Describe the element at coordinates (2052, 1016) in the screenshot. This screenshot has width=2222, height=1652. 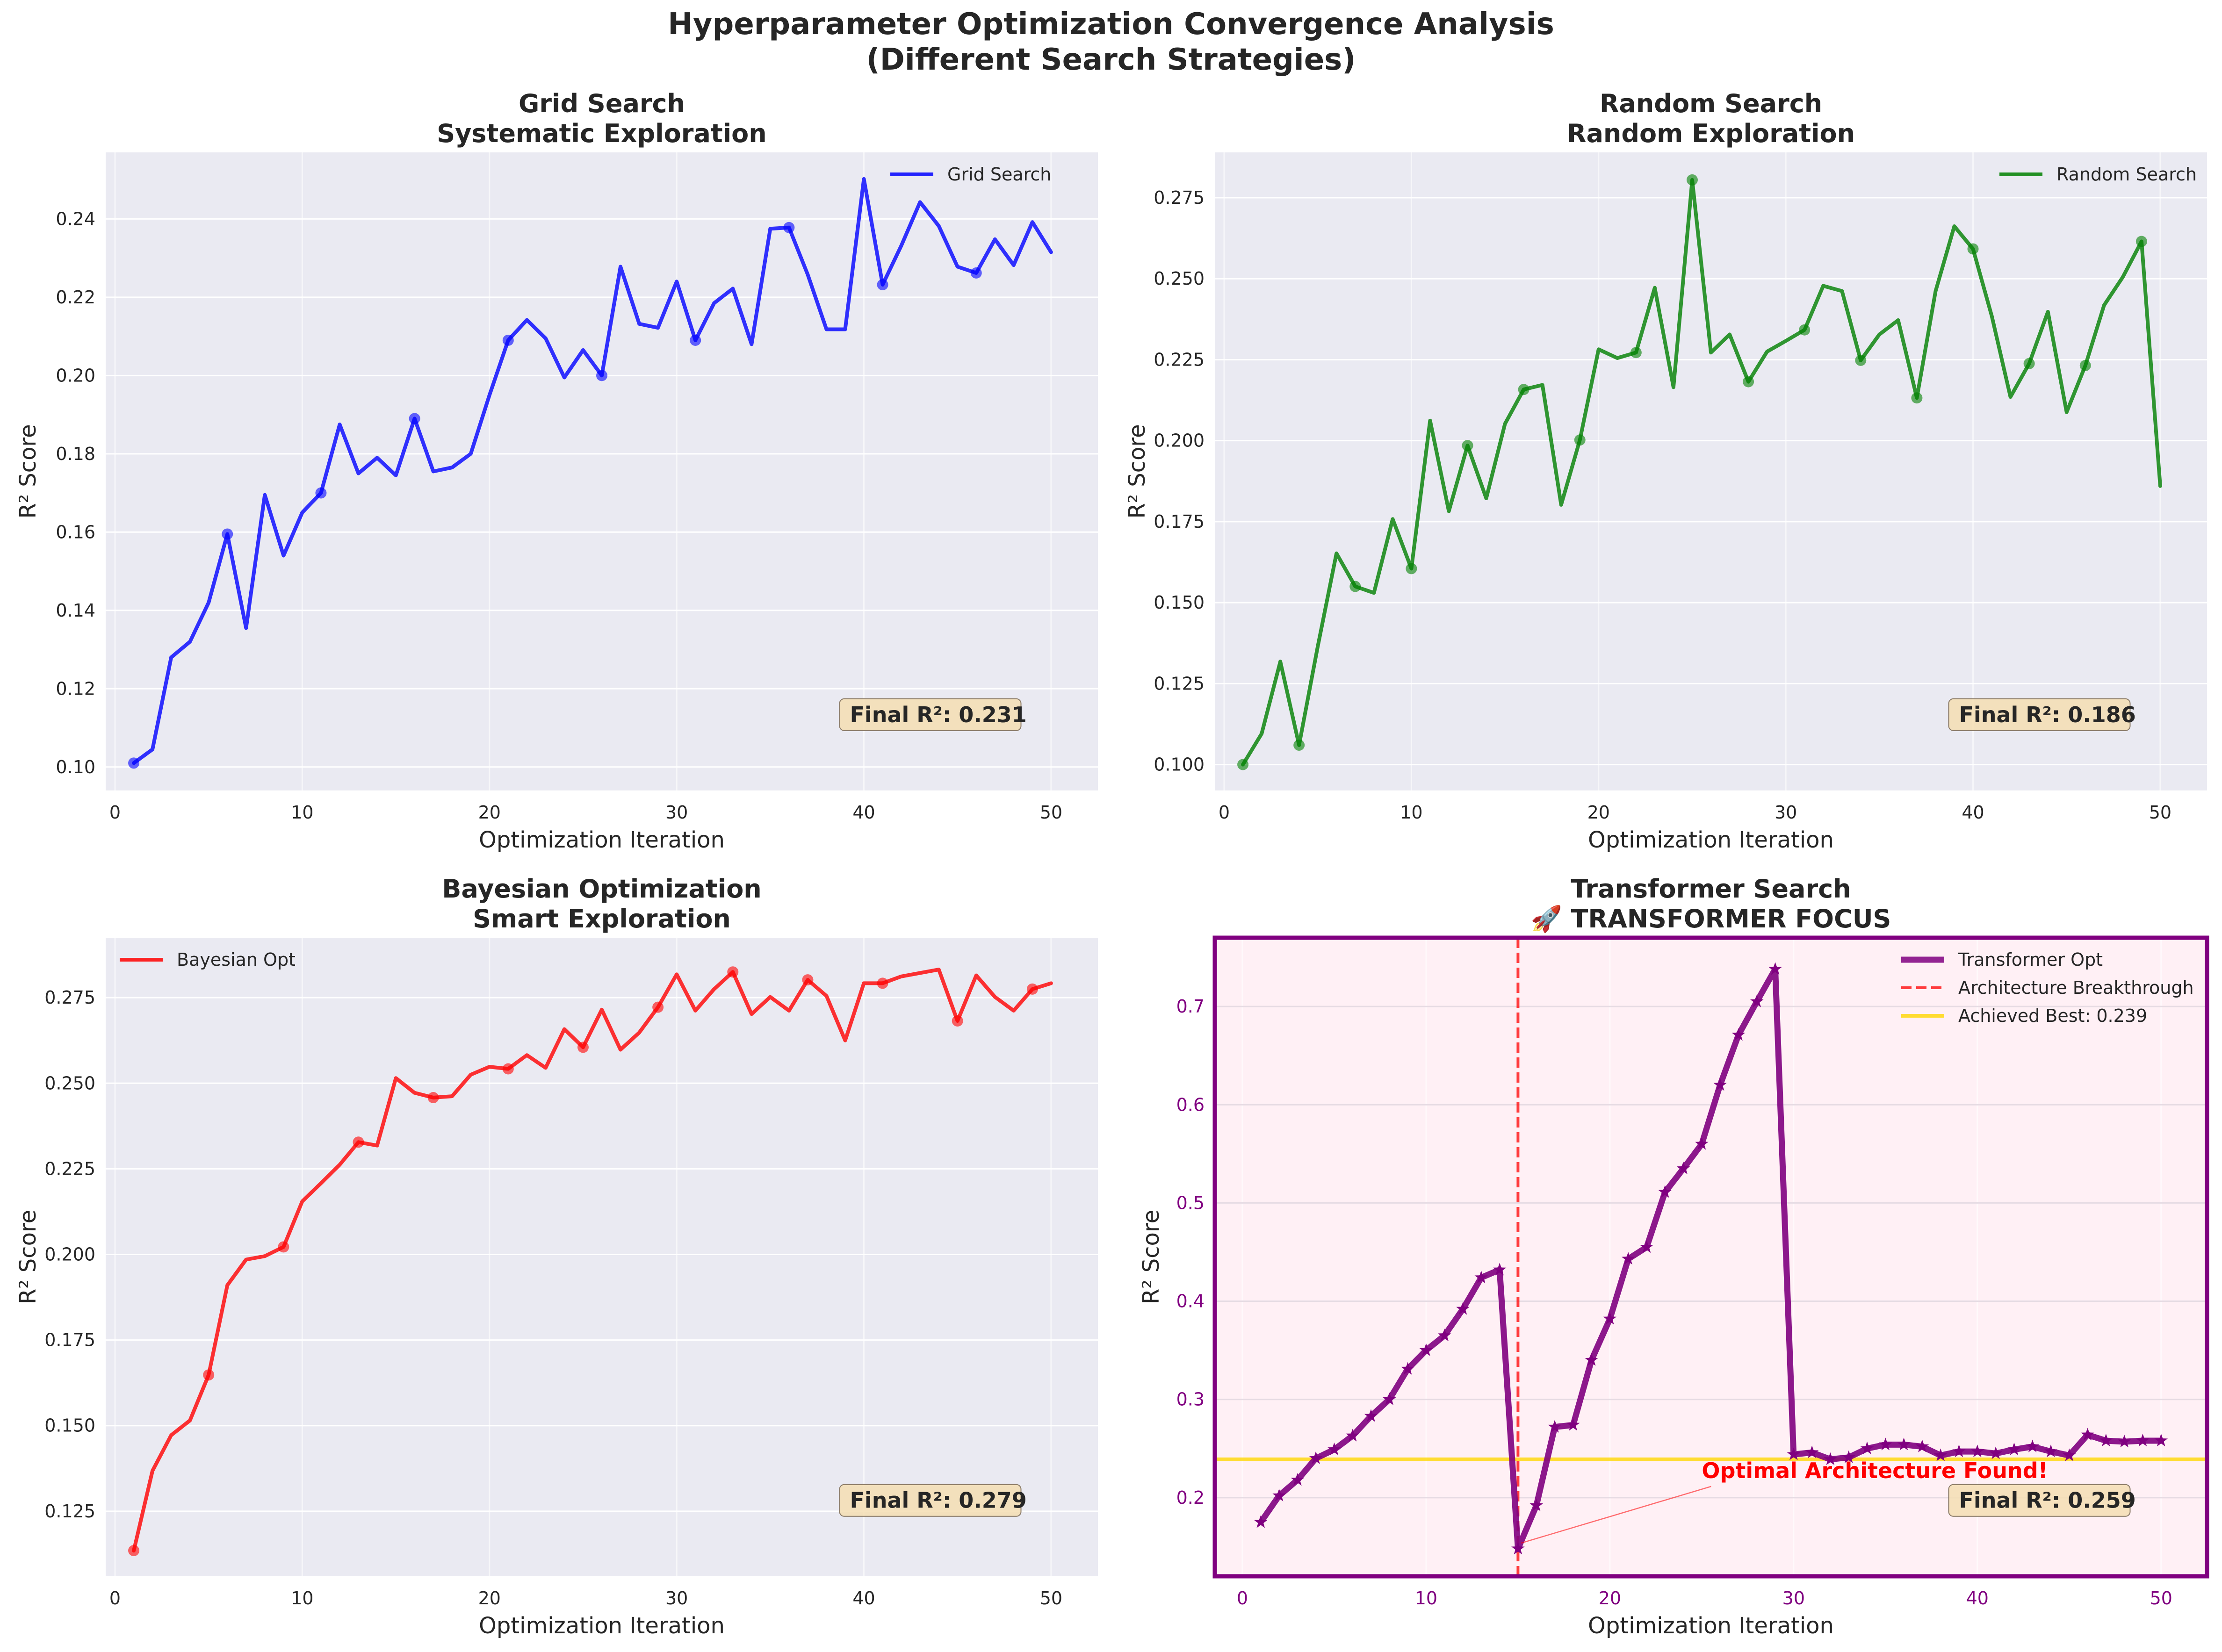
I see `legend-label: Achieved Best: 0.239` at that location.